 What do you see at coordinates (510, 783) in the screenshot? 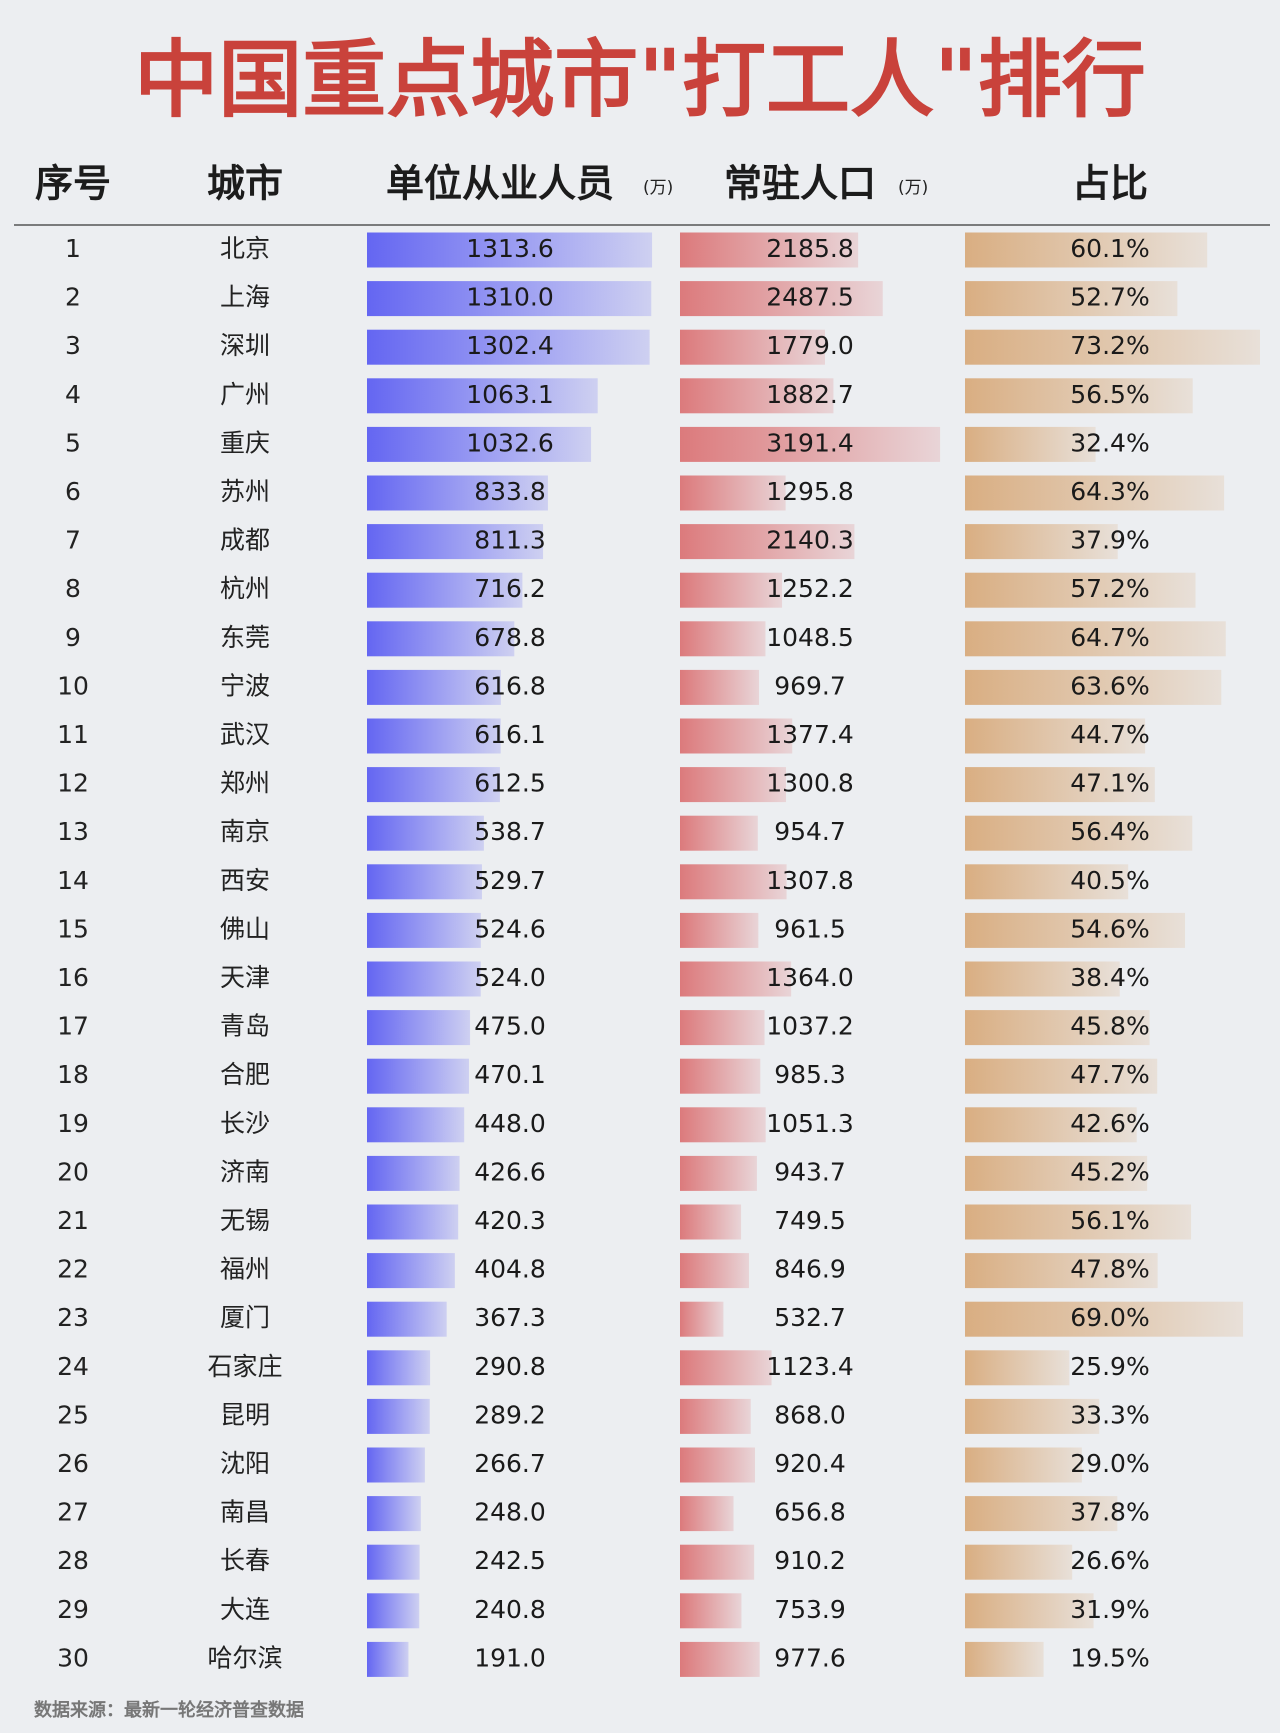
I see `value-label: 612.5` at bounding box center [510, 783].